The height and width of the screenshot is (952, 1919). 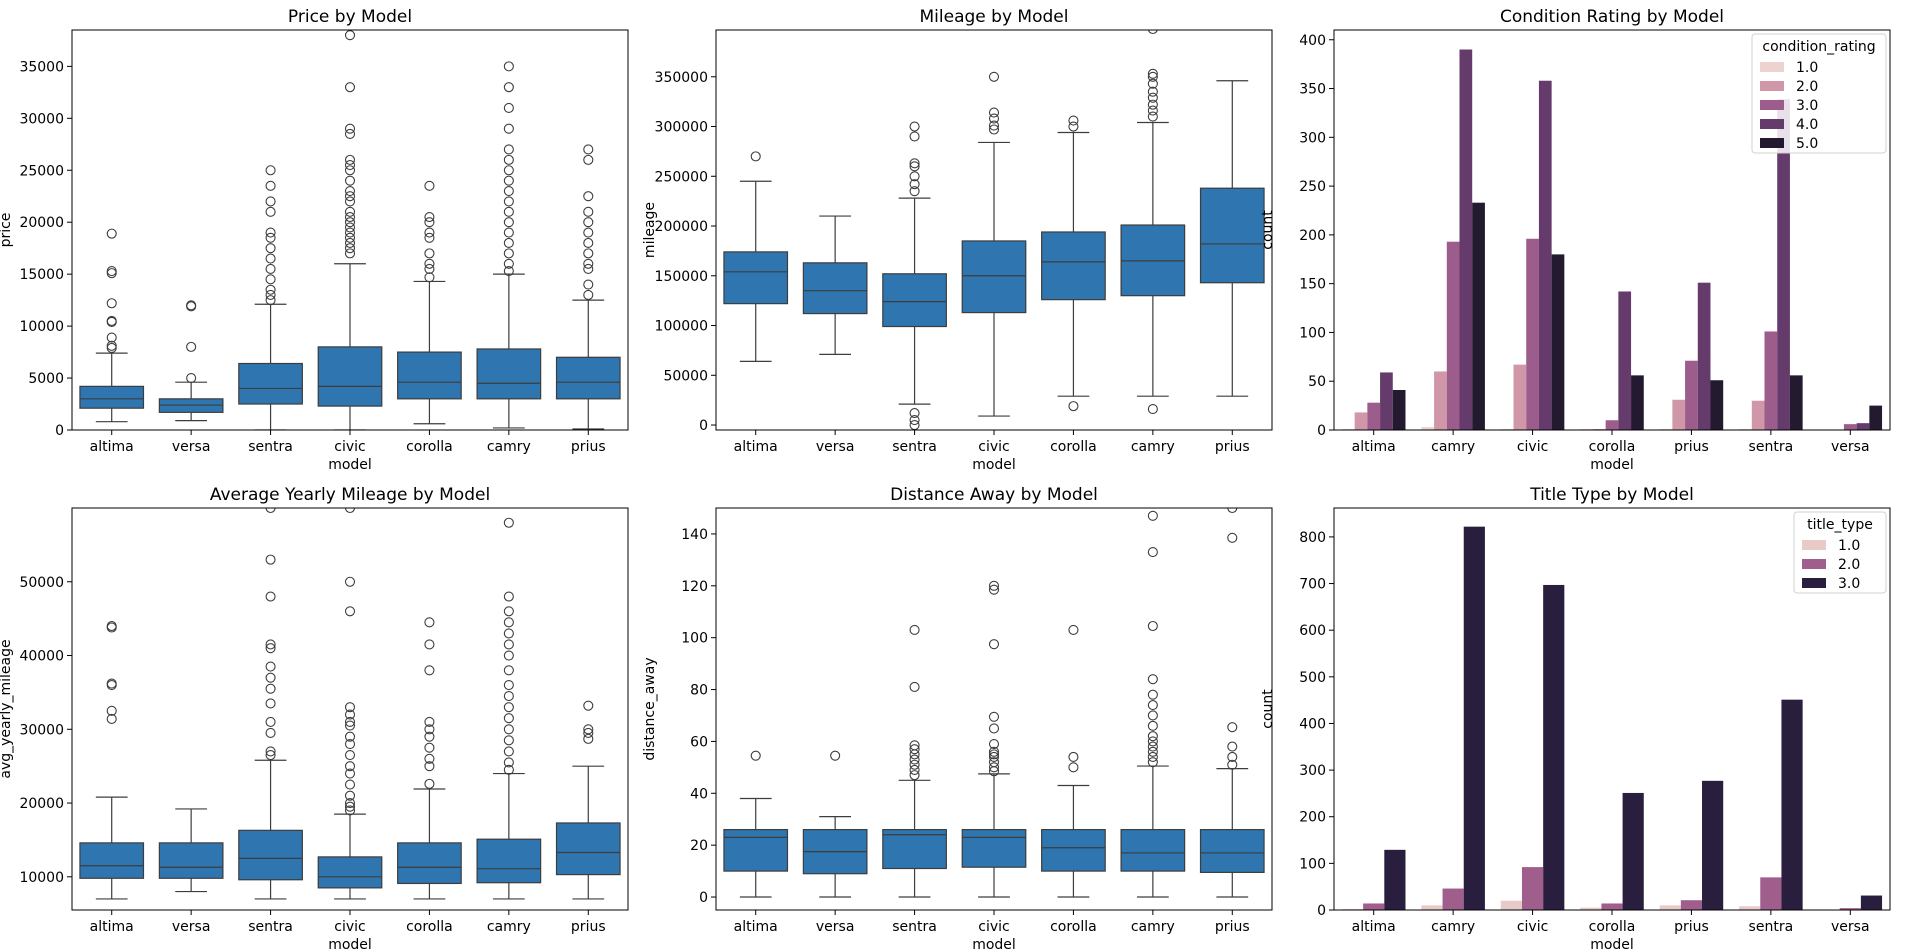 I want to click on y-tick-label: 500, so click(x=1312, y=678).